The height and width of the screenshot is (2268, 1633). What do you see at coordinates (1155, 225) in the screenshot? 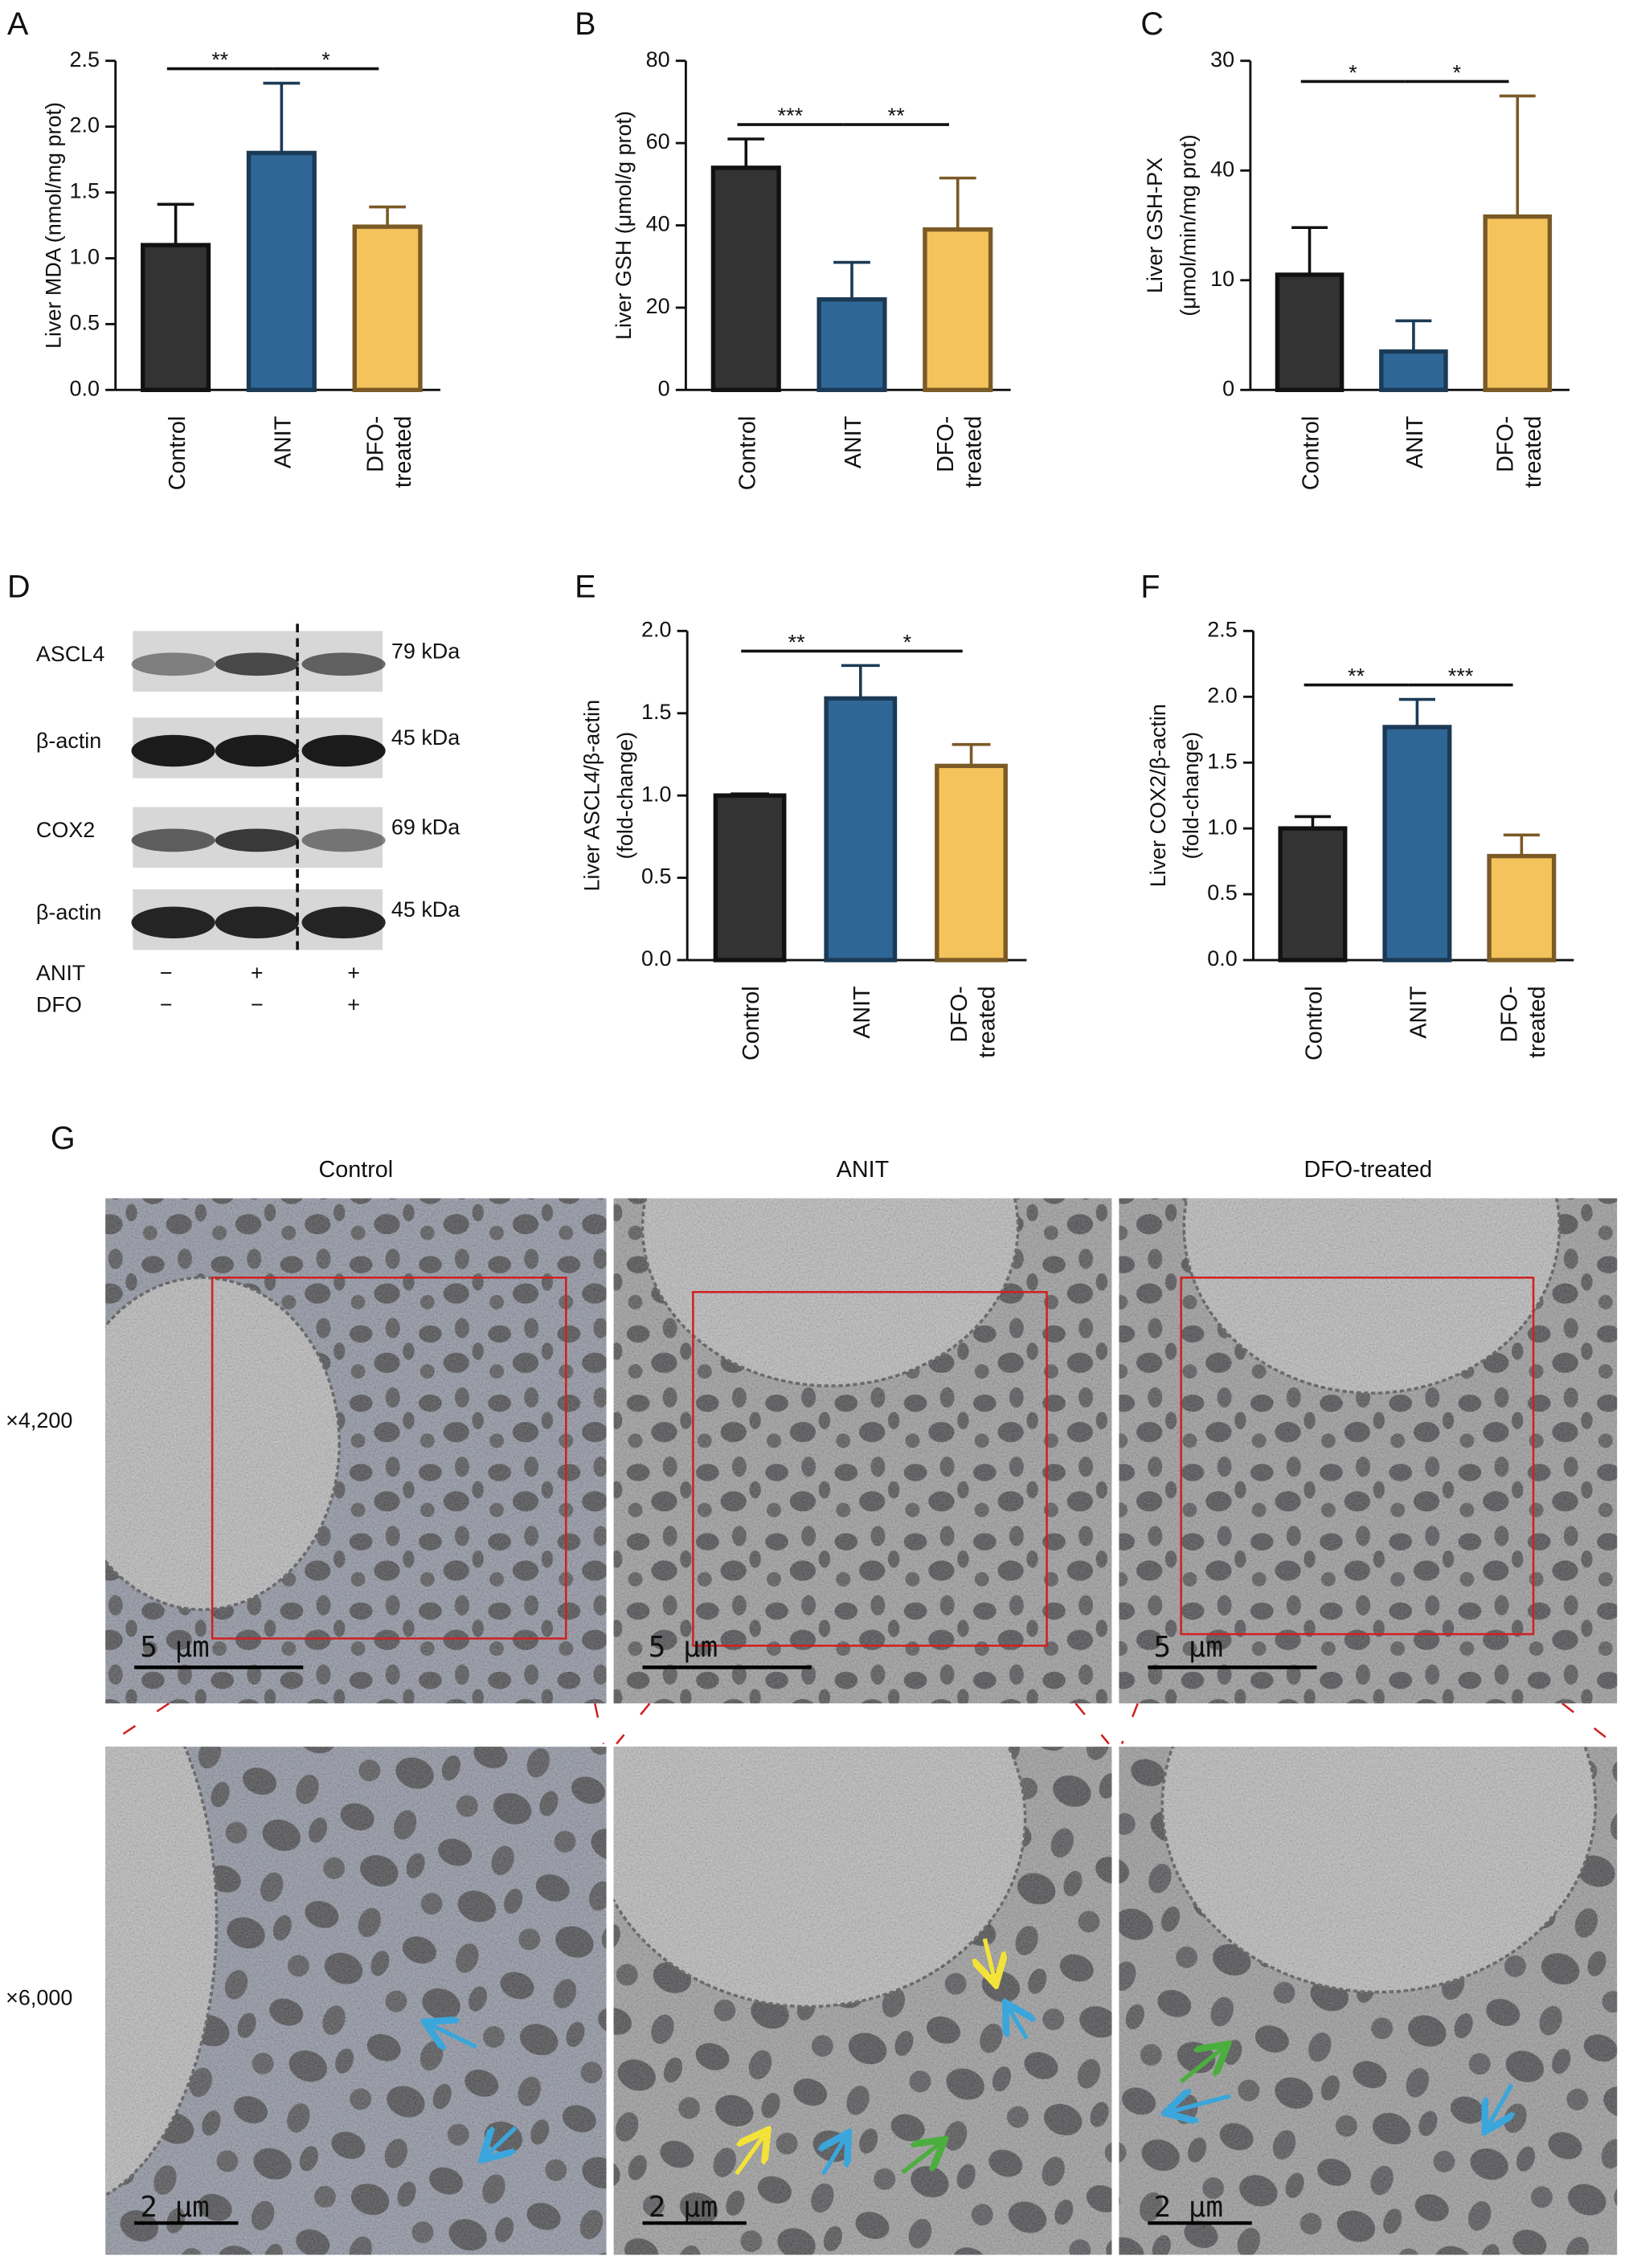
I see `y-axis-label: Liver GSH-PX` at bounding box center [1155, 225].